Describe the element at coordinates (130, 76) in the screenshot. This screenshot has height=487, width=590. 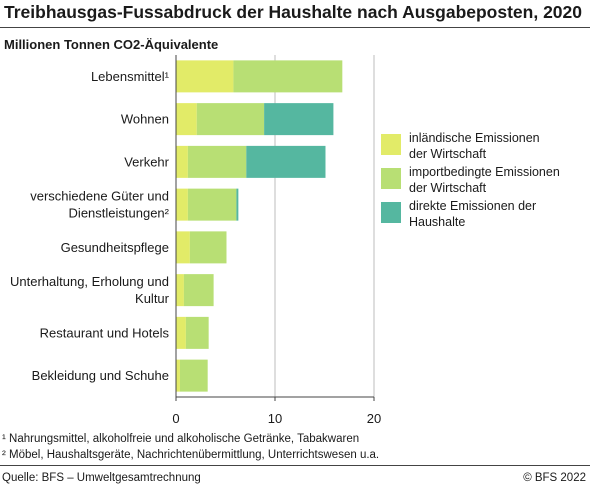
I see `category-label-0: Lebensmittel¹` at that location.